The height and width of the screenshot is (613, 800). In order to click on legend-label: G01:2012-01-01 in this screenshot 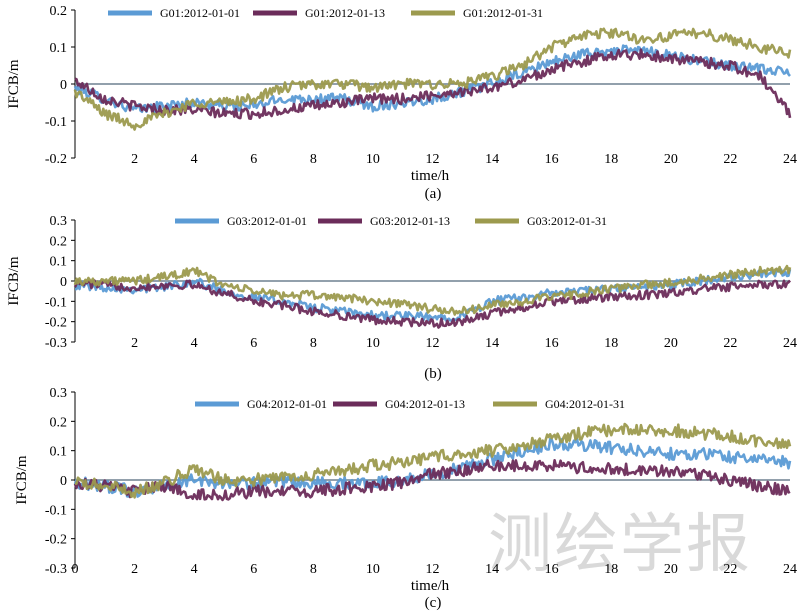, I will do `click(200, 13)`.